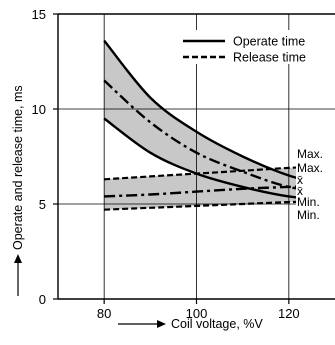 This screenshot has width=335, height=345. What do you see at coordinates (219, 205) in the screenshot?
I see `series-line-release-min` at bounding box center [219, 205].